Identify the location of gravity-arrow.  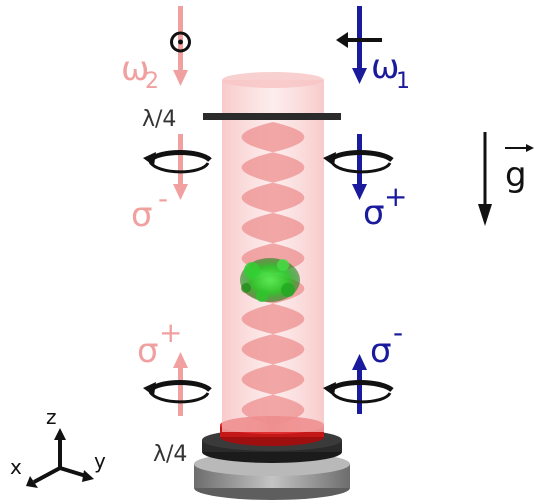
(485, 179).